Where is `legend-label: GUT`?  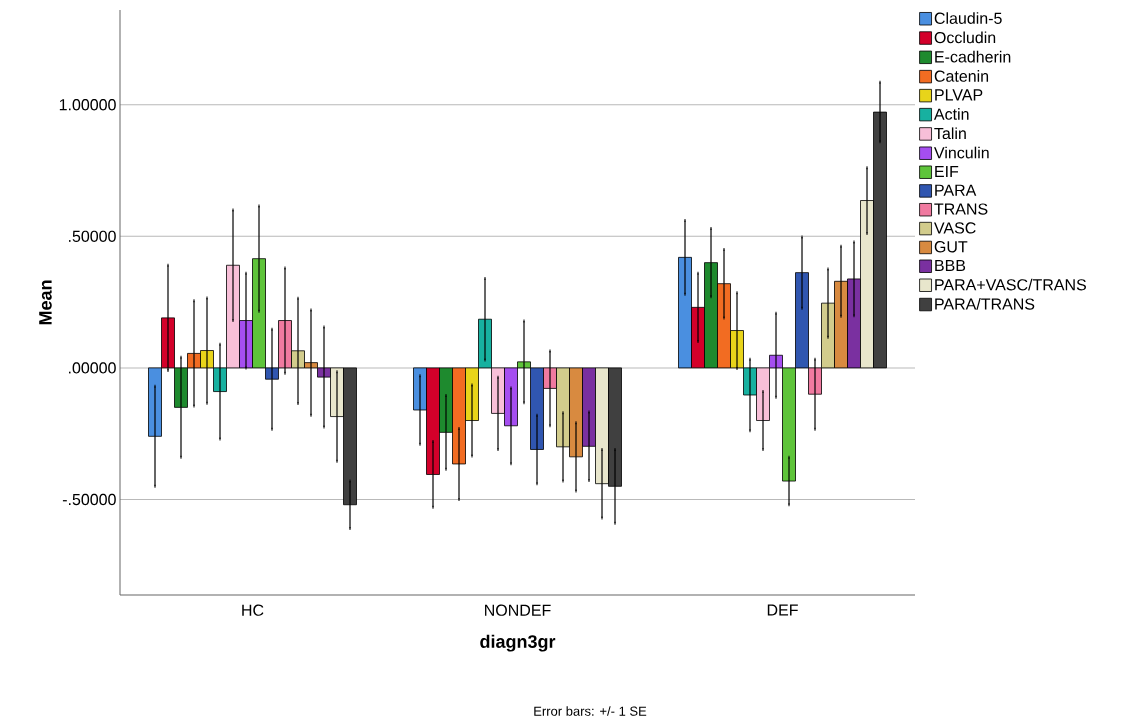 legend-label: GUT is located at coordinates (951, 247).